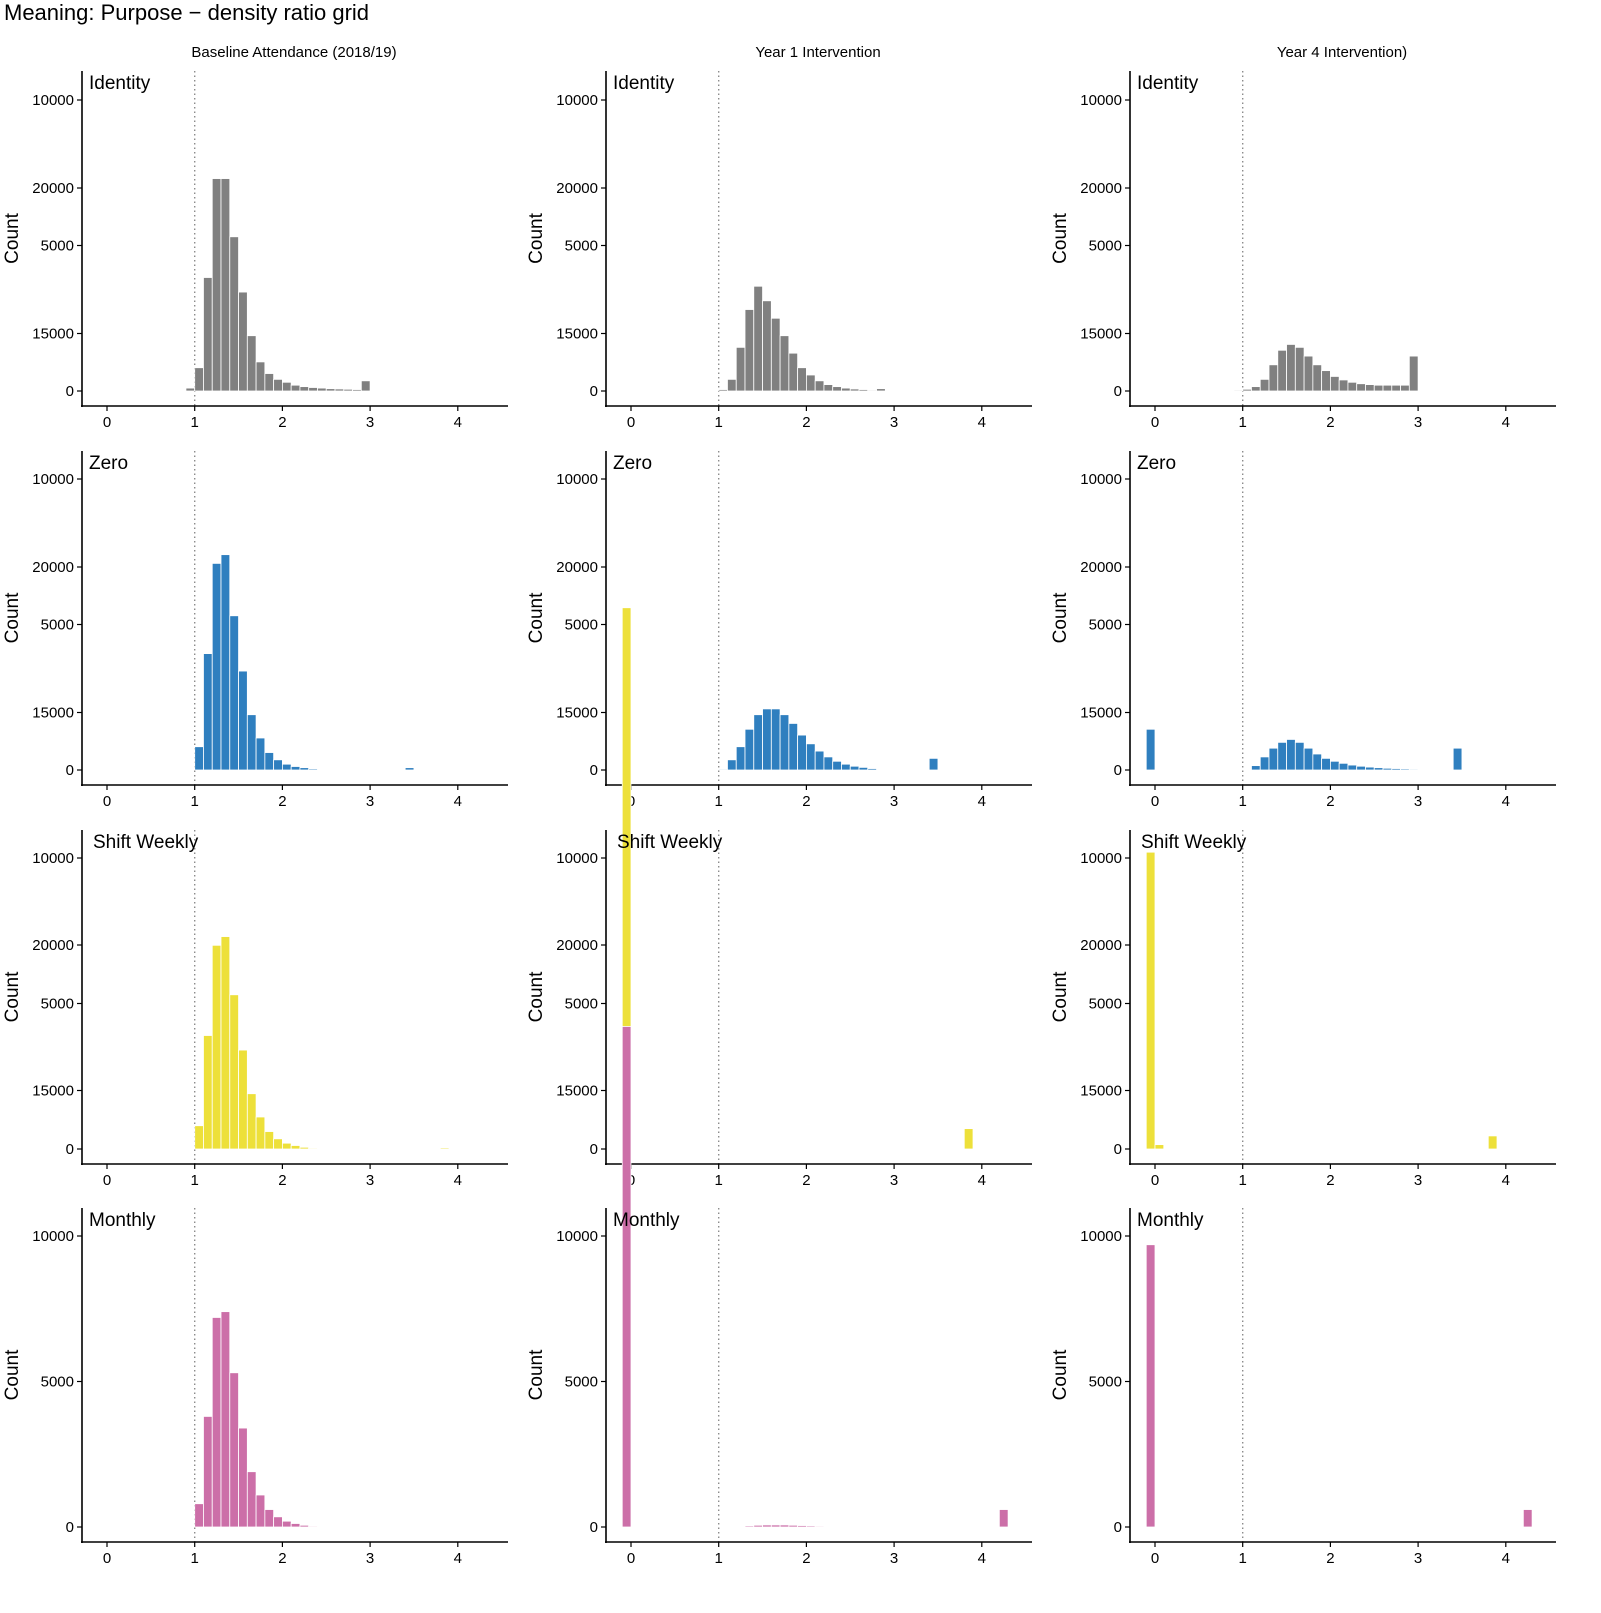  Describe the element at coordinates (818, 52) in the screenshot. I see `column-title-year-1: Year 1 Intervention` at that location.